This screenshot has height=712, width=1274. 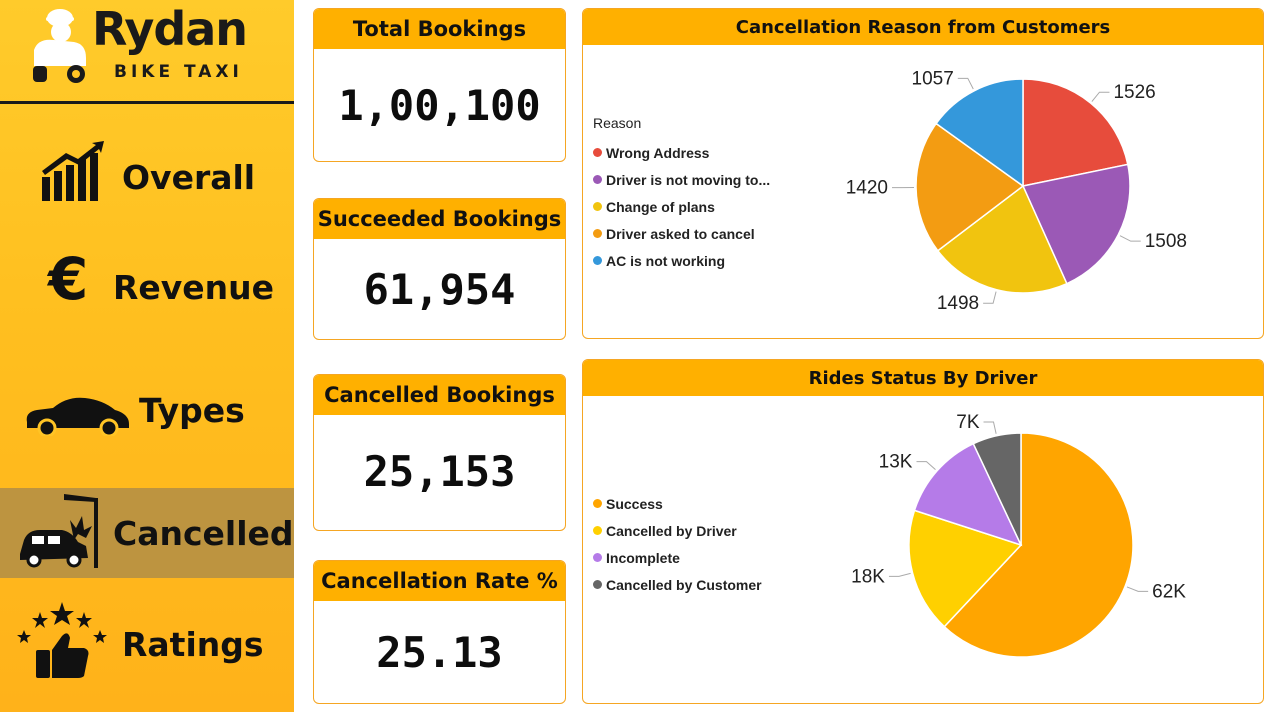 What do you see at coordinates (968, 422) in the screenshot?
I see `data-label: 7K` at bounding box center [968, 422].